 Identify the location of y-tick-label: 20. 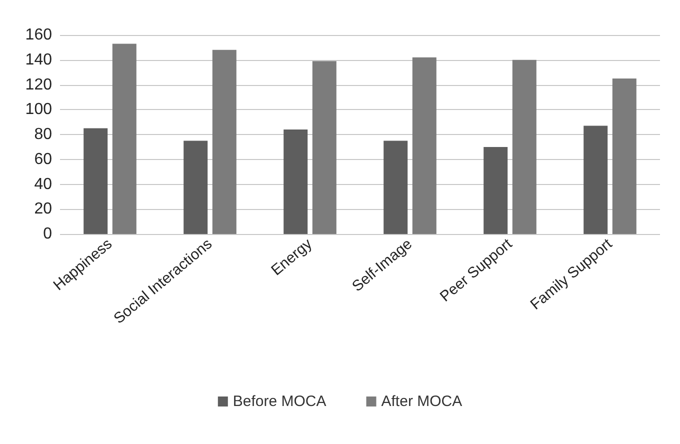
(43, 209).